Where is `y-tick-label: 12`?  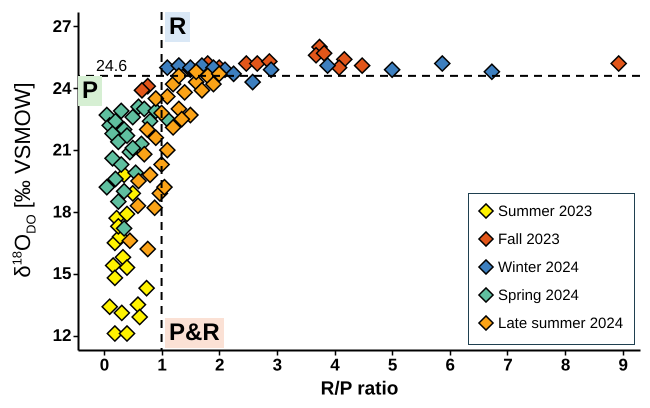
y-tick-label: 12 is located at coordinates (62, 336).